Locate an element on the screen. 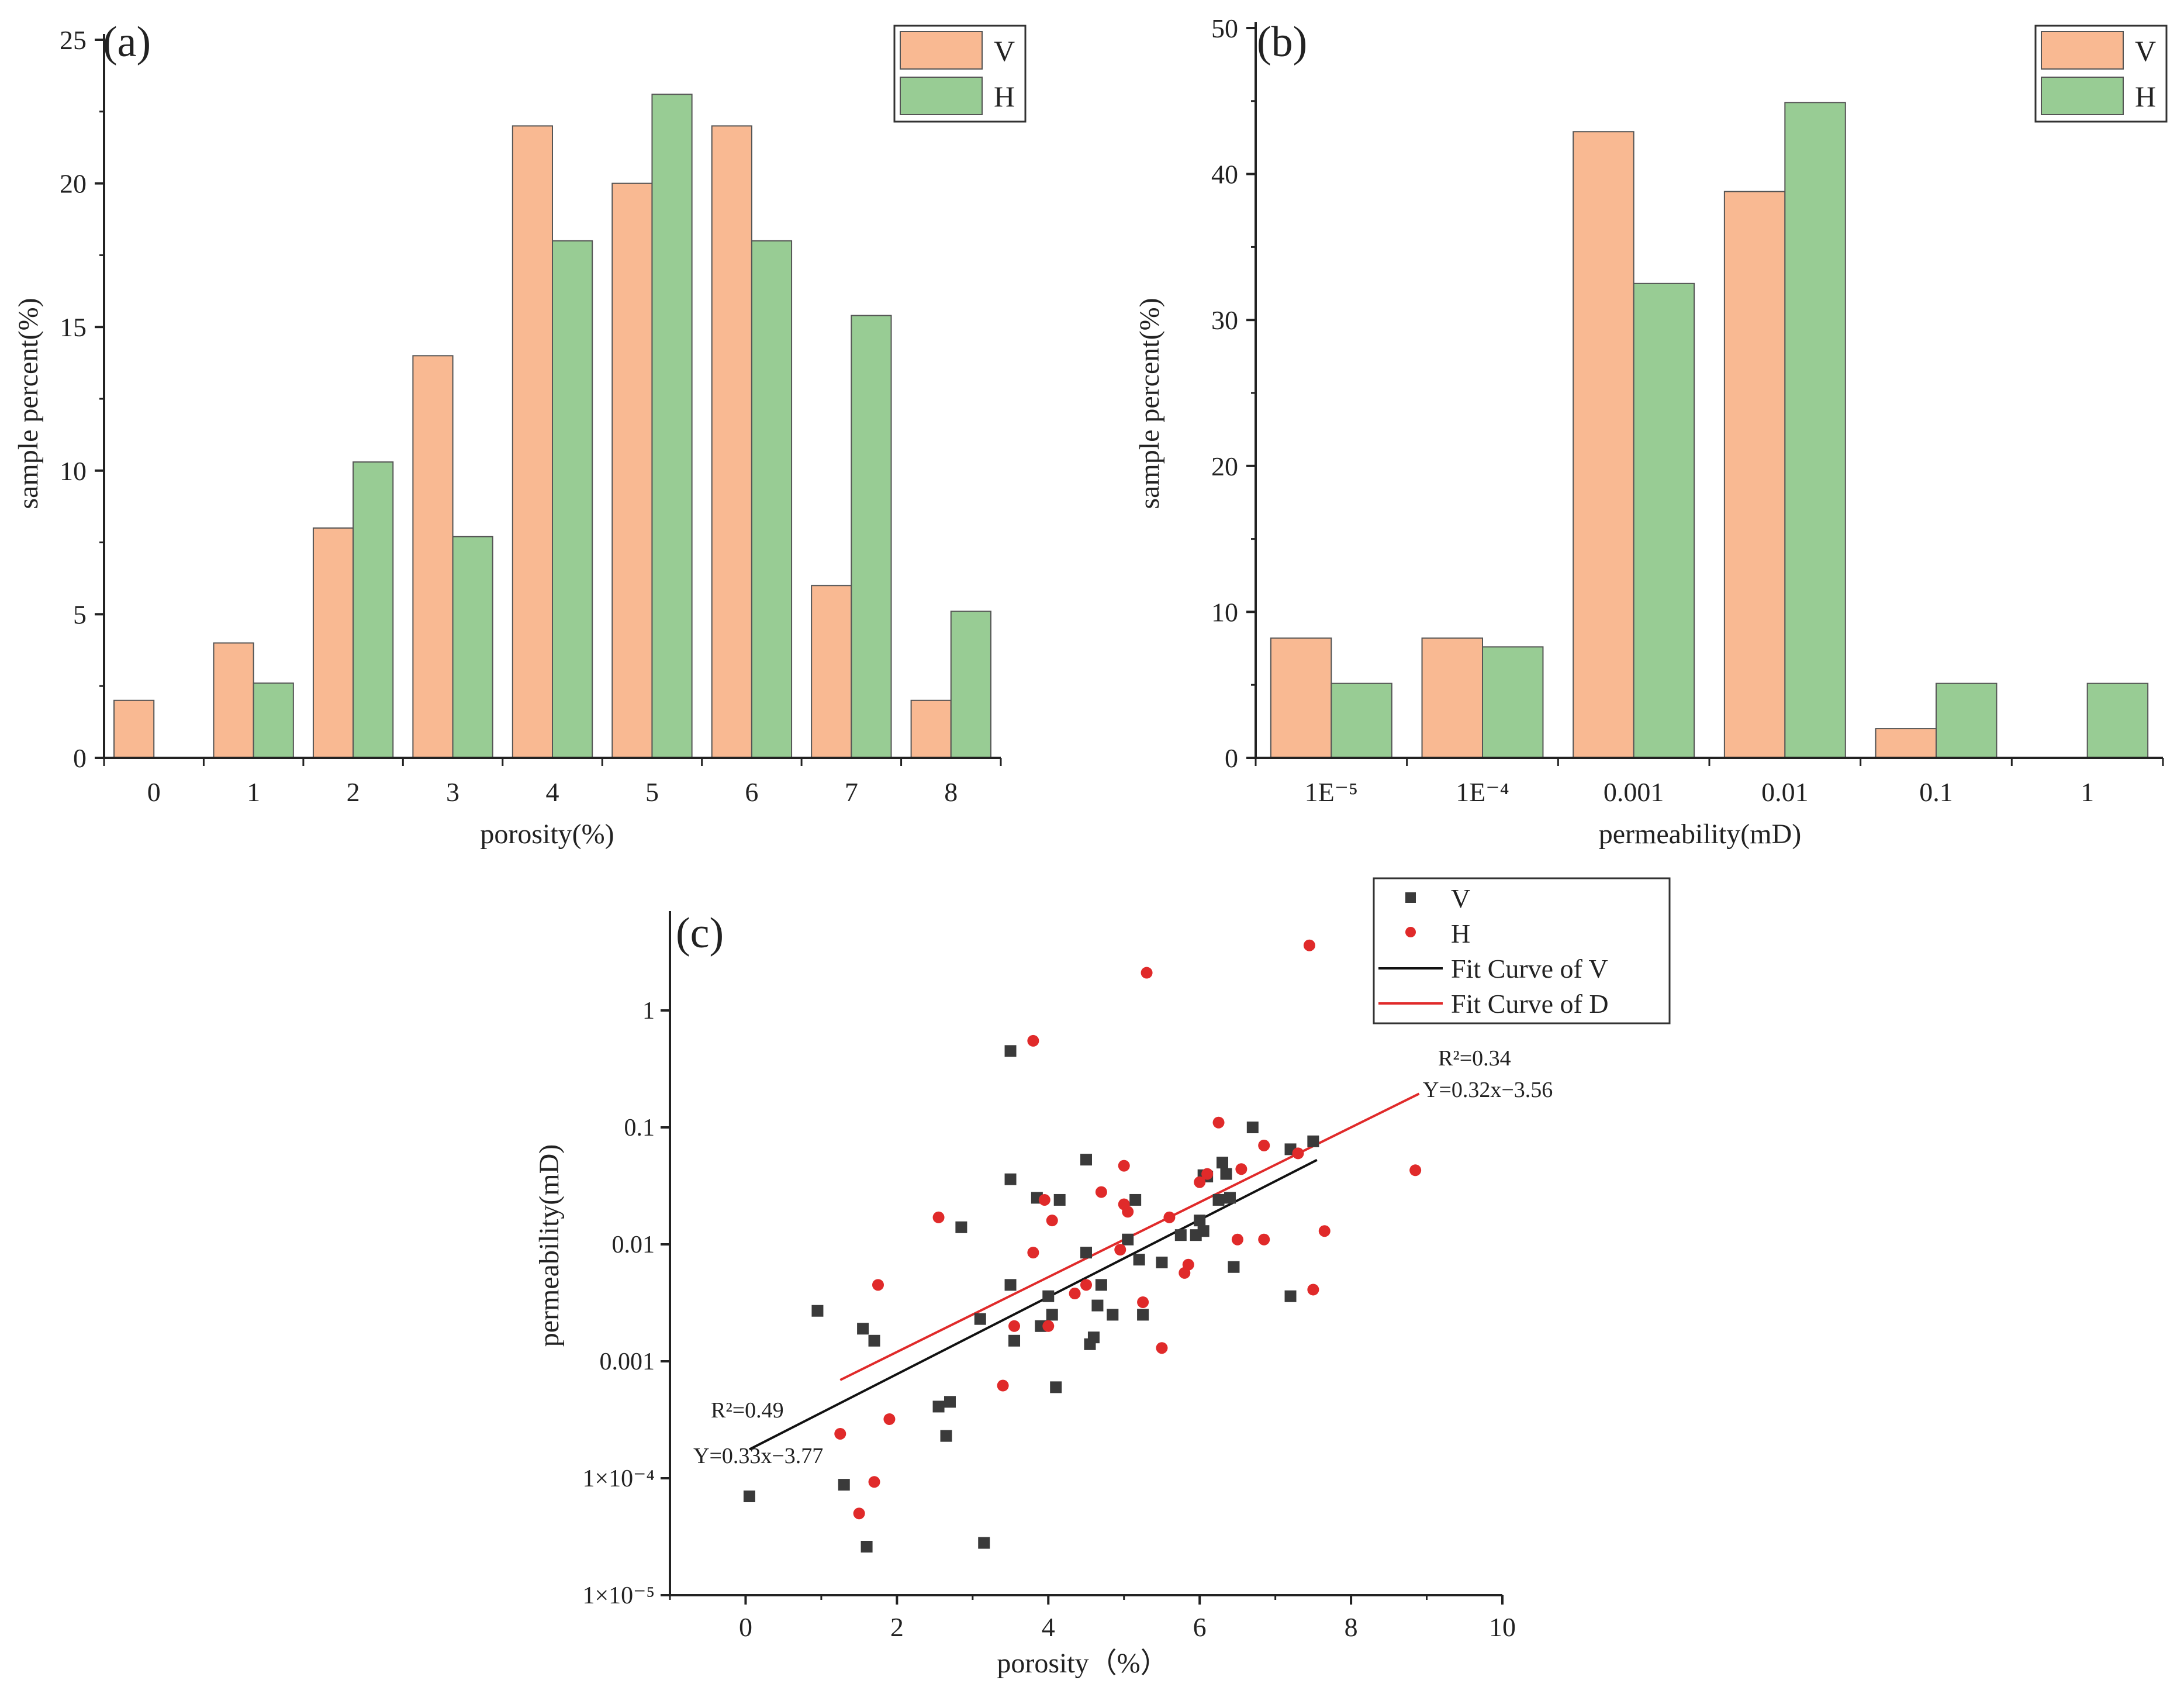 The height and width of the screenshot is (1687, 2184). panel-b-x-axis-label: permeability(mD) is located at coordinates (1700, 834).